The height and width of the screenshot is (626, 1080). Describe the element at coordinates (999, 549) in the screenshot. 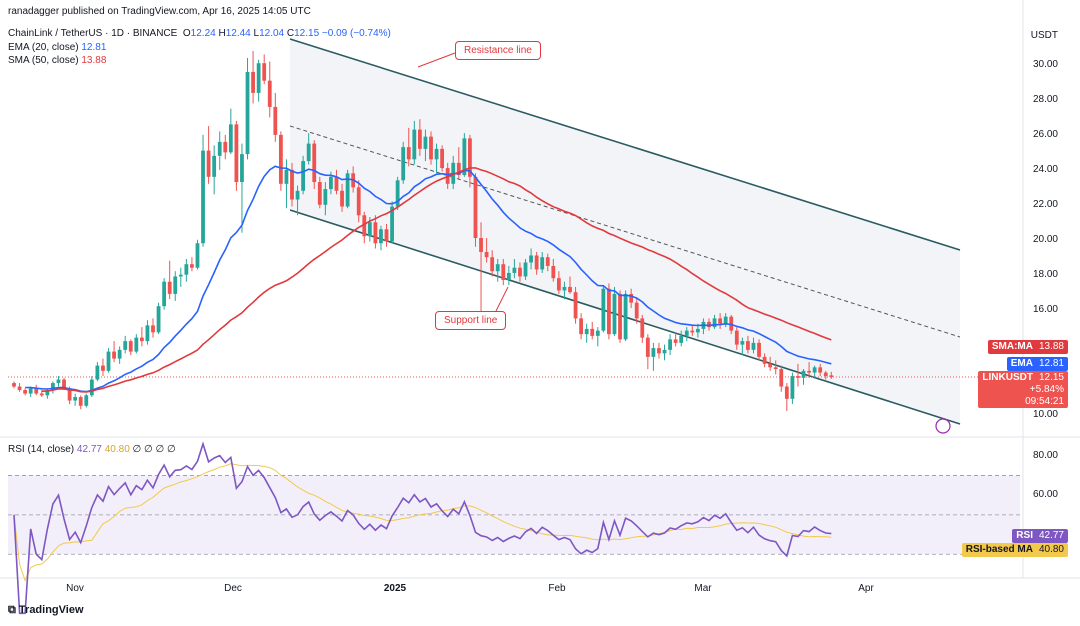

I see `rsi-ma-tag-name: RSI-based MA` at that location.